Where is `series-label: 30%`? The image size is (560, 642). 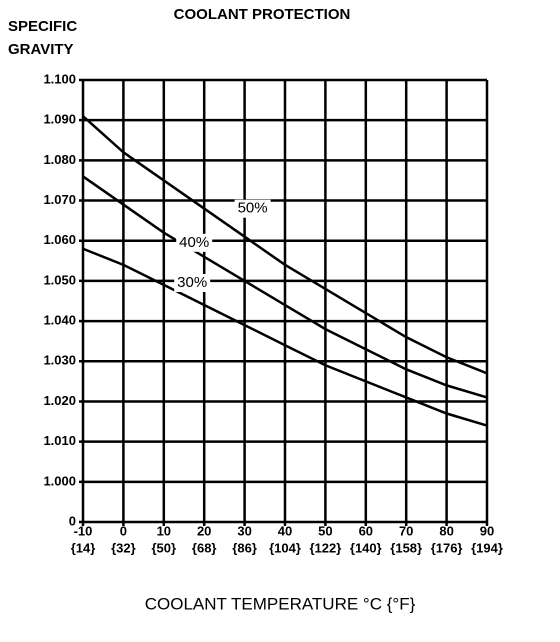 series-label: 30% is located at coordinates (192, 282).